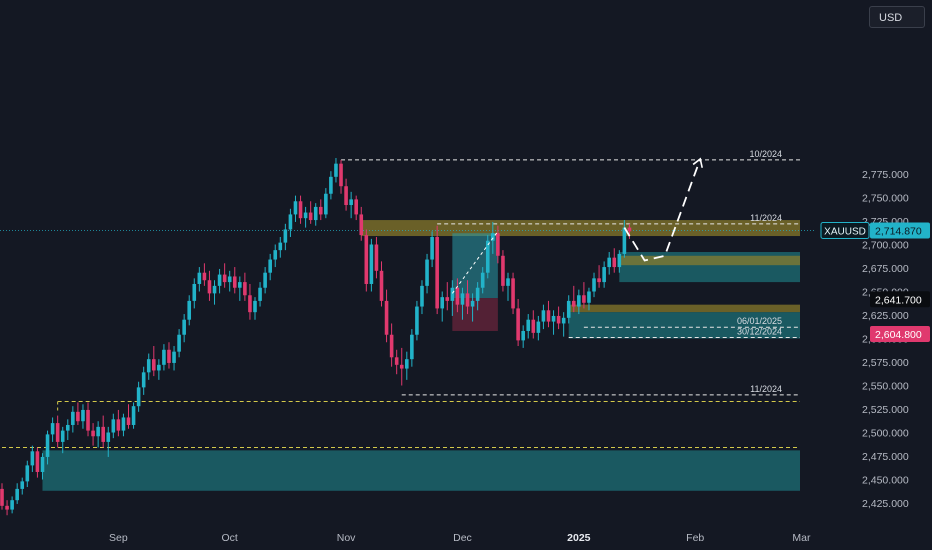 Image resolution: width=932 pixels, height=550 pixels. I want to click on price-tag-support-value: 2,604.800, so click(898, 335).